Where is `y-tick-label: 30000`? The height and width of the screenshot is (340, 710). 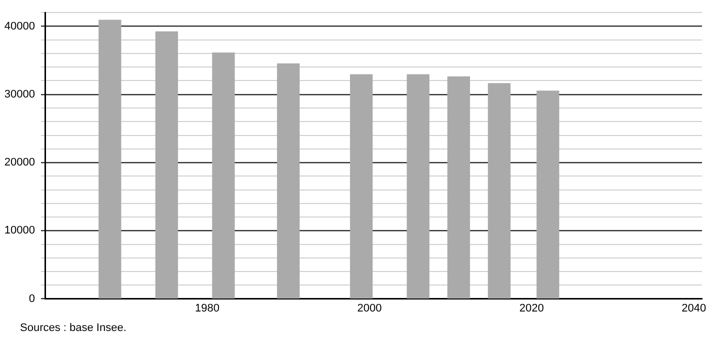 y-tick-label: 30000 is located at coordinates (19, 94).